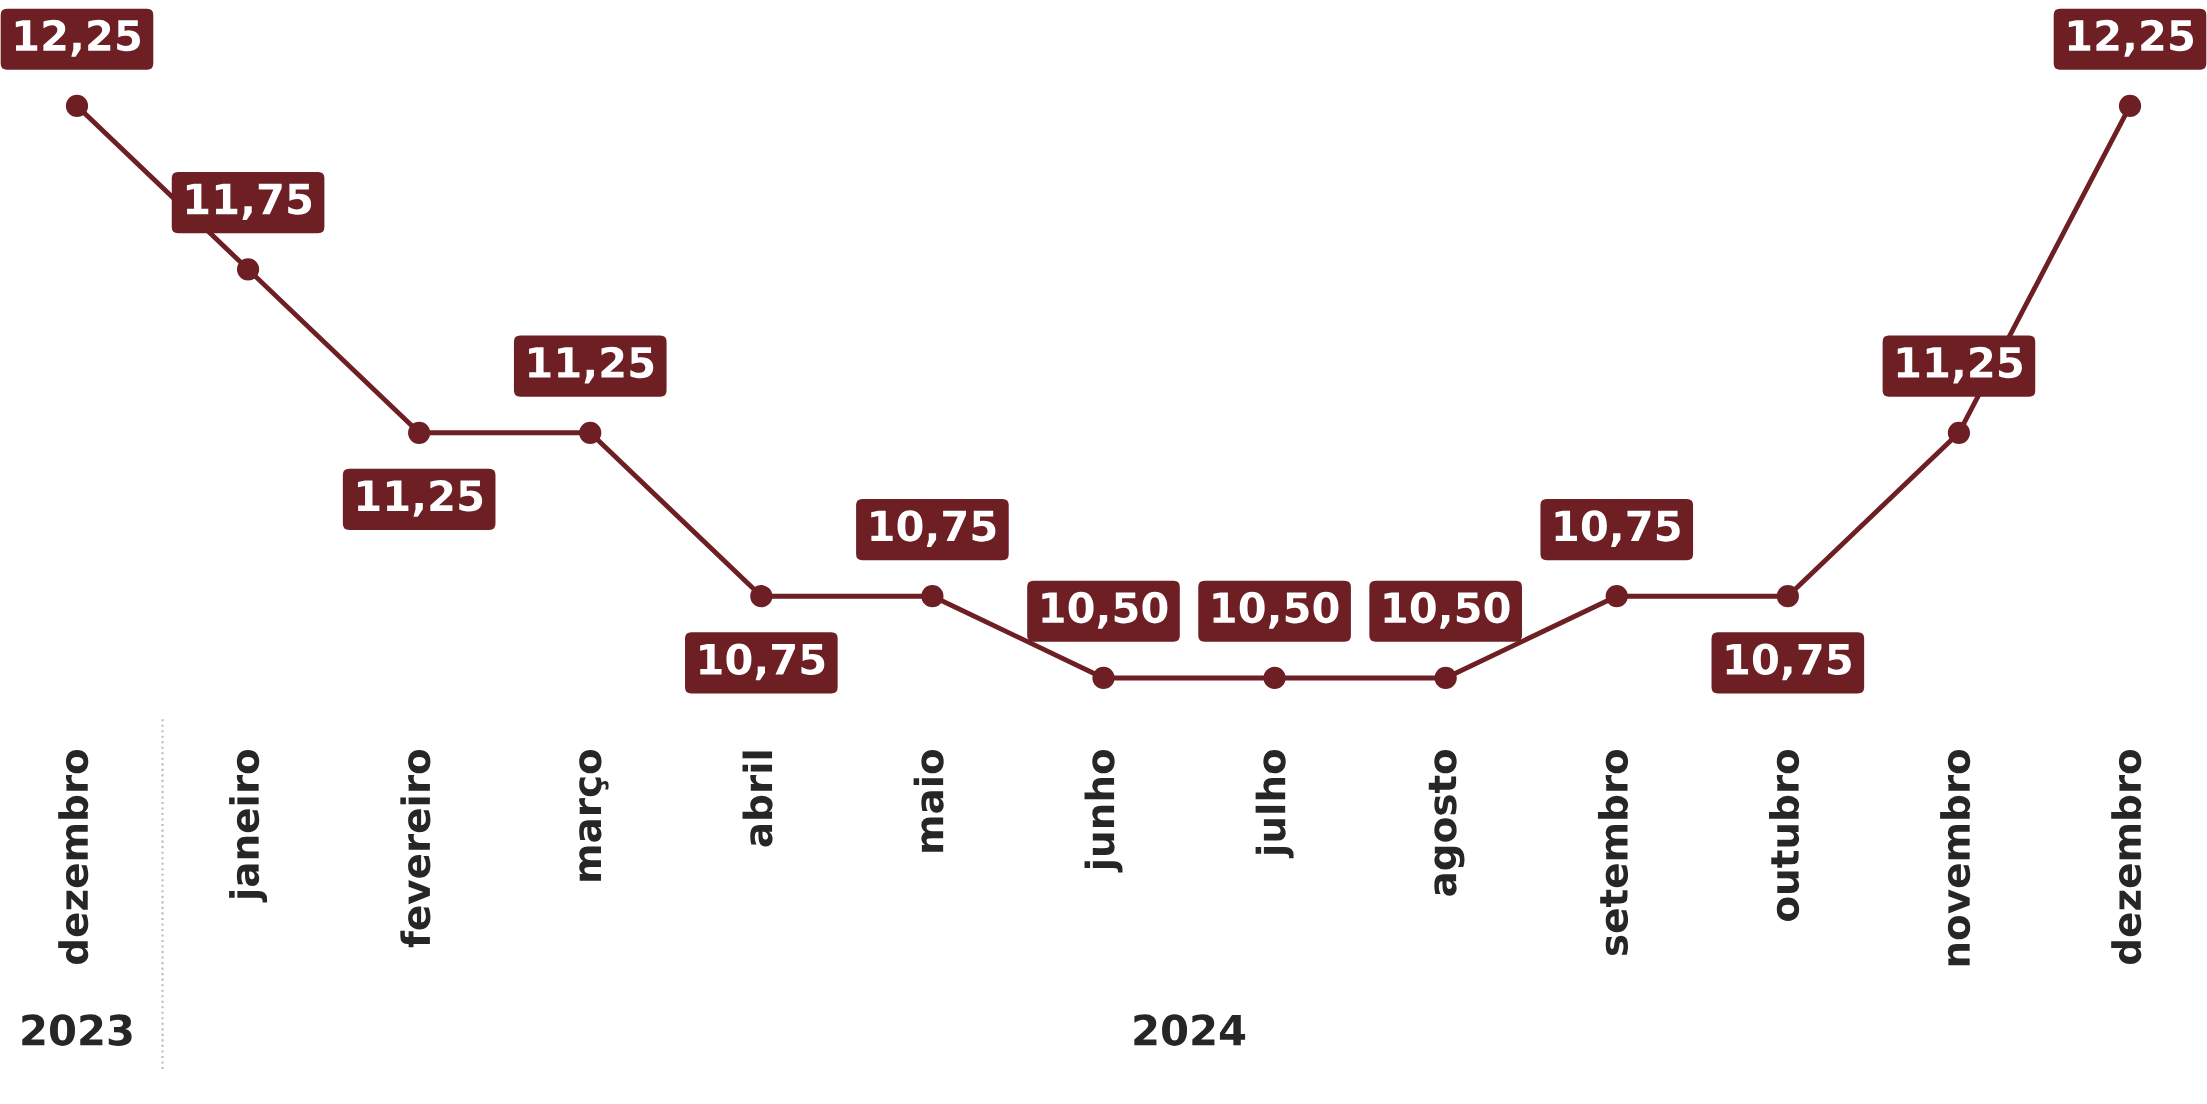  What do you see at coordinates (1955, 857) in the screenshot?
I see `x-tick-label: novembro` at bounding box center [1955, 857].